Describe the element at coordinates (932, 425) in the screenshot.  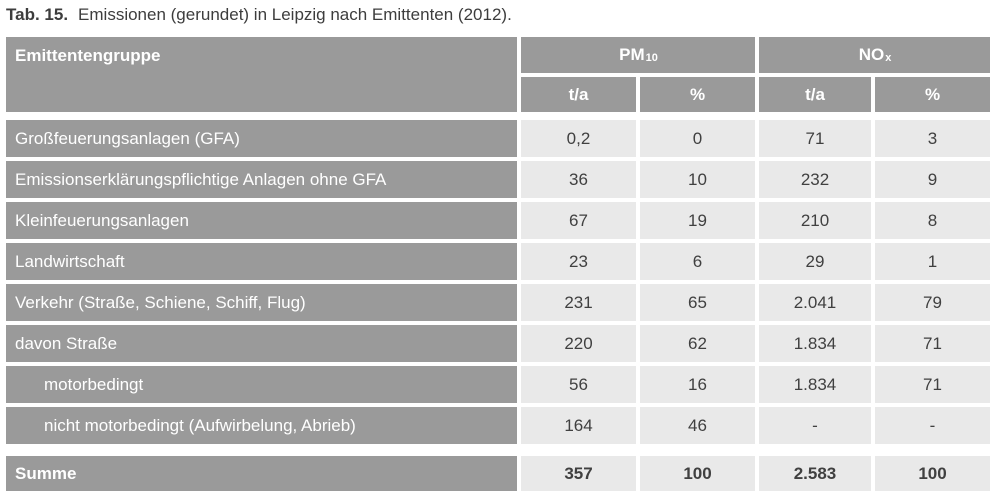
I see `cell-nox-percent: -` at that location.